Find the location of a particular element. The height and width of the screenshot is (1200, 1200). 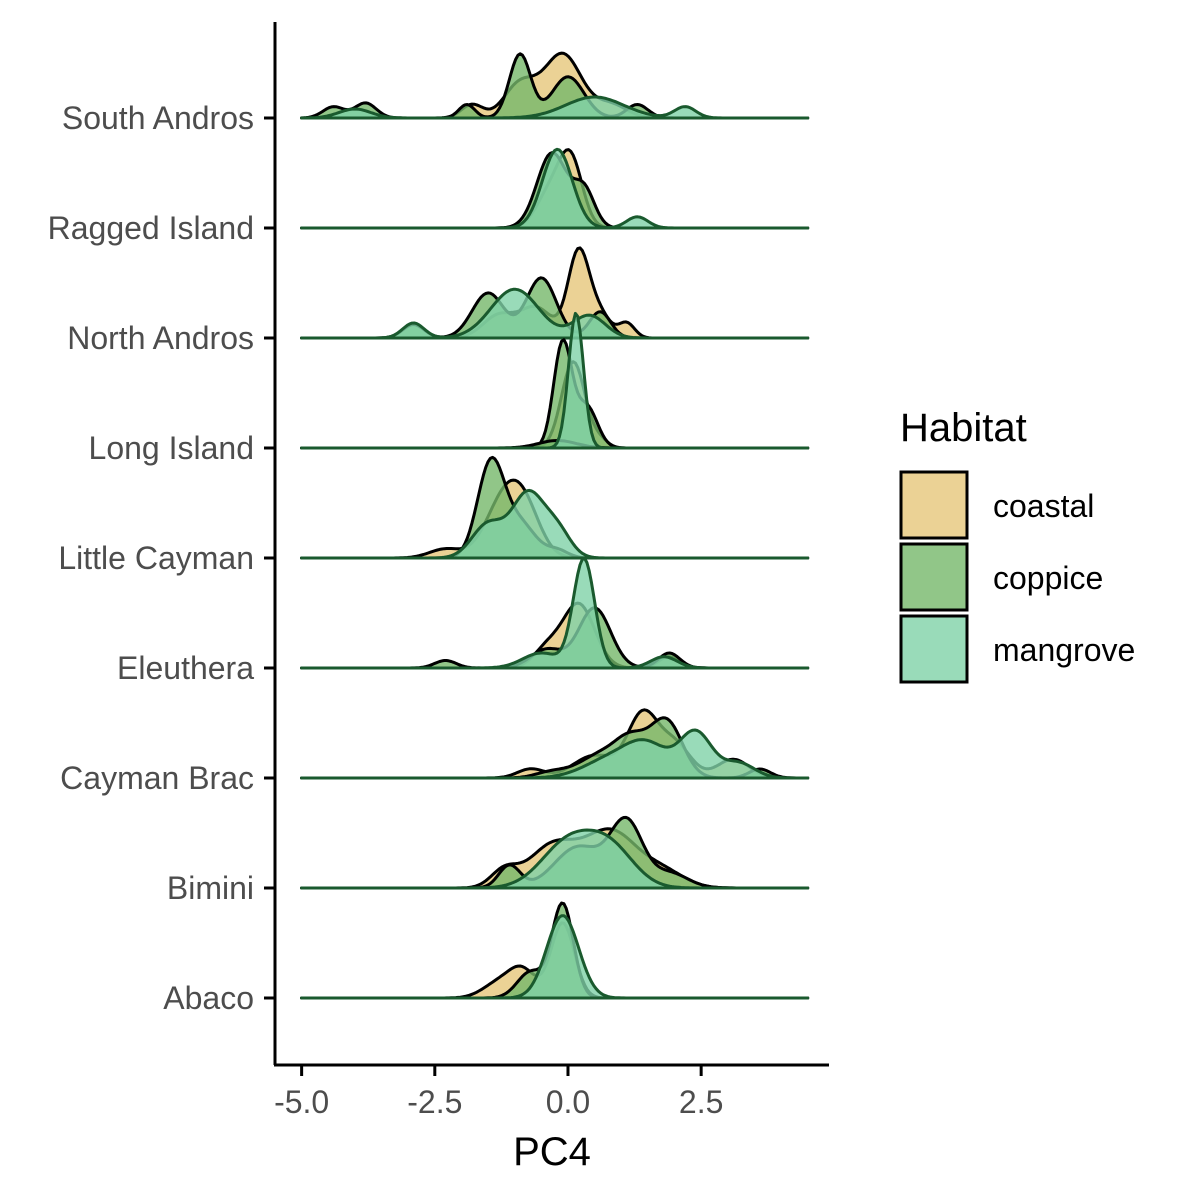

legend-items: coastal coppice mangrove is located at coordinates (1017, 577).